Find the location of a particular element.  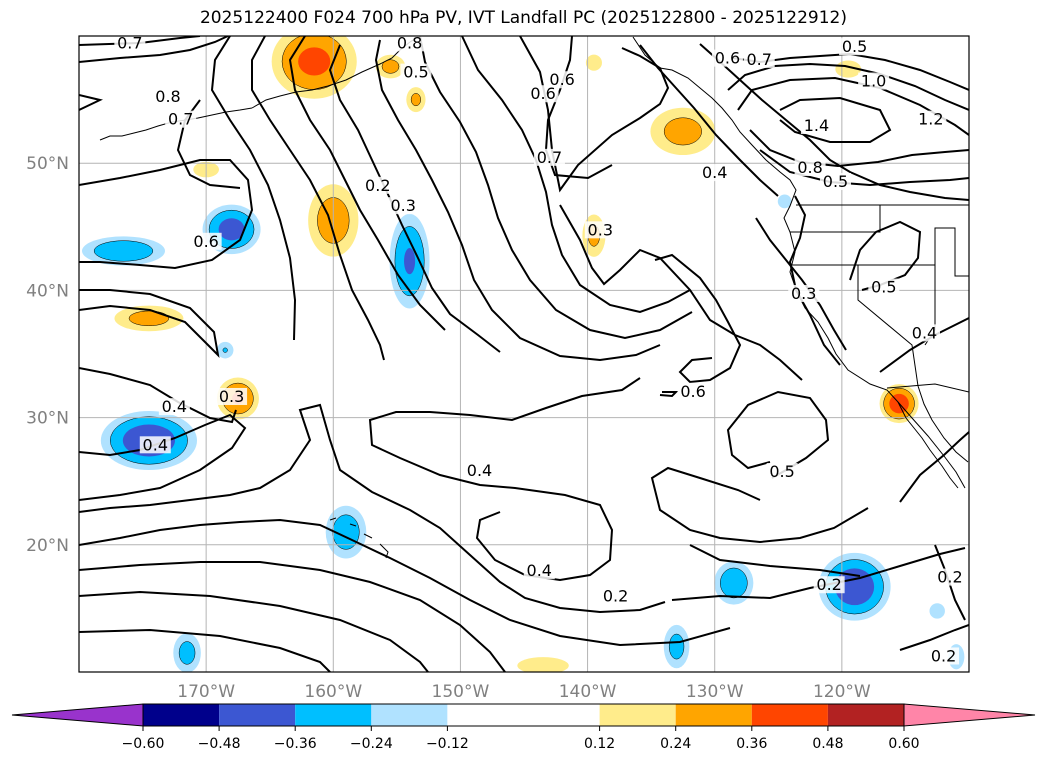

gulf-of-california-coast is located at coordinates (943, 424).